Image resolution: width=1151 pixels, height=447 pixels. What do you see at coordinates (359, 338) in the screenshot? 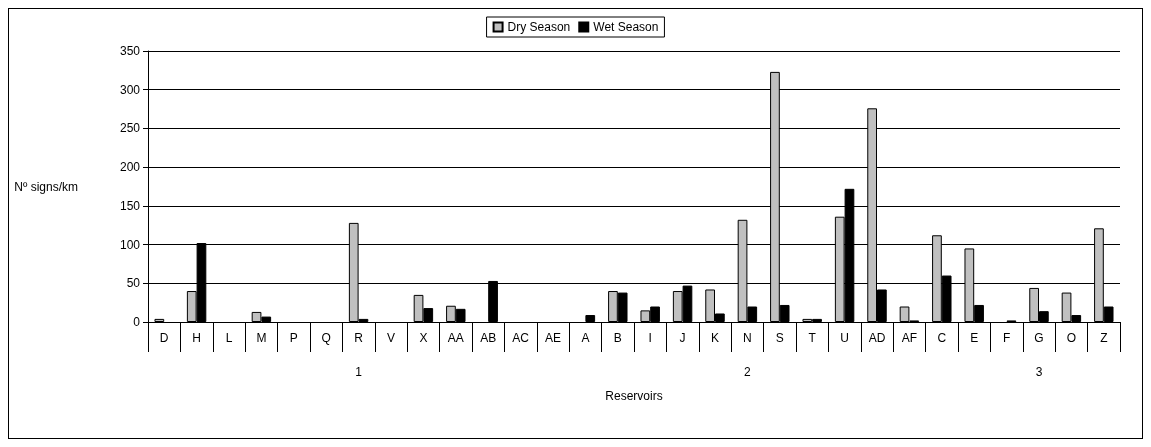
I see `x-tick-label: R` at bounding box center [359, 338].